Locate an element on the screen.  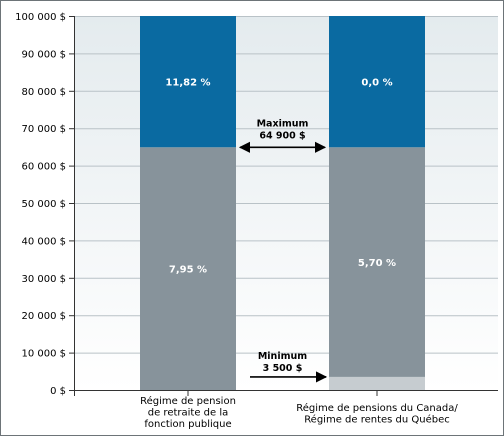
y-tick-label: 0 $ is located at coordinates (58, 391).